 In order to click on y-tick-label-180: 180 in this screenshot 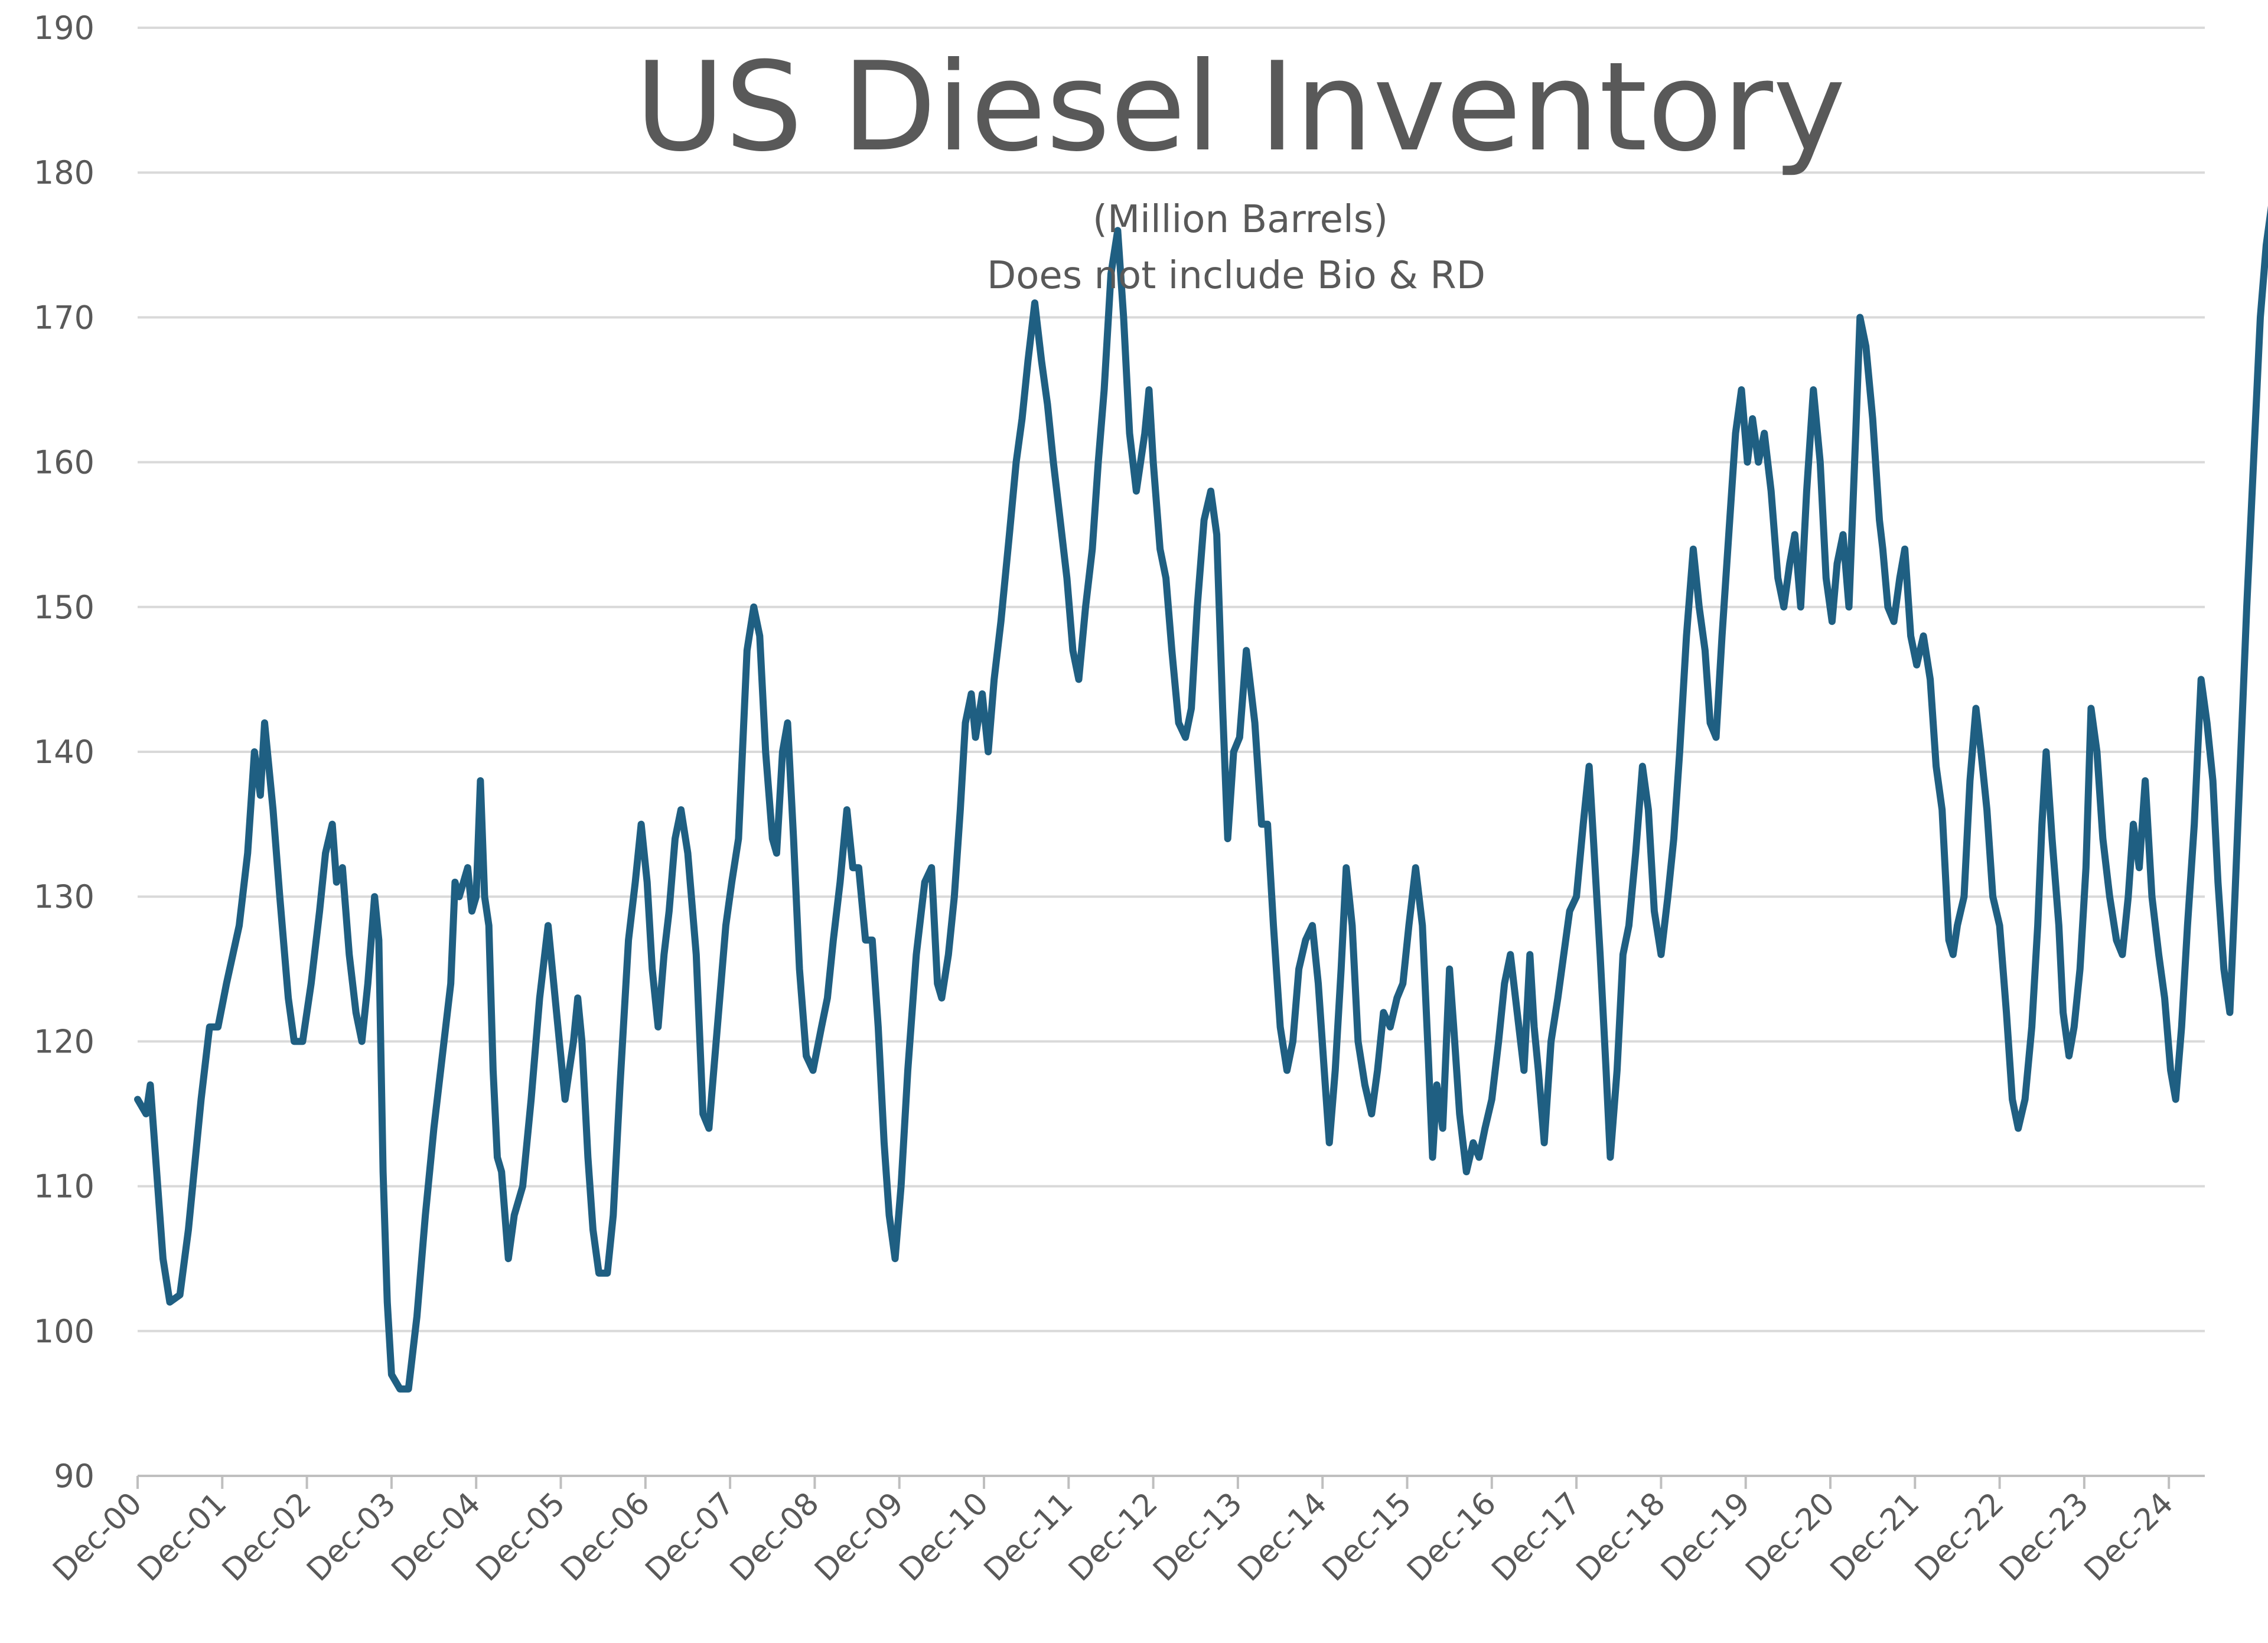, I will do `click(64, 173)`.